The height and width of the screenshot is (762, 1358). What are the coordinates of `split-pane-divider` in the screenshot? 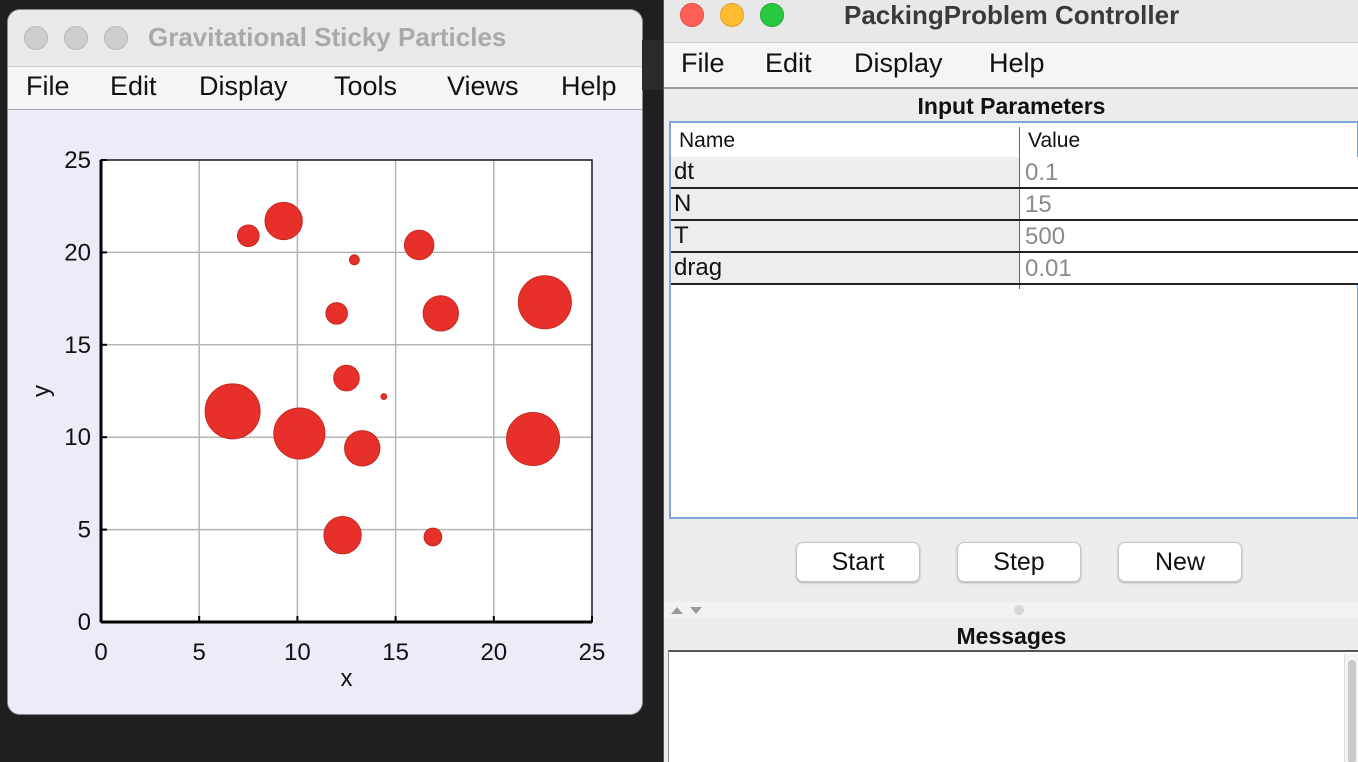 It's located at (1011, 610).